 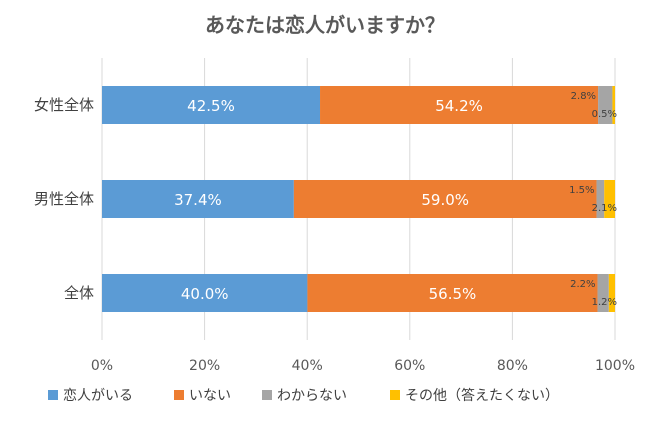 I want to click on data-label: 1.2%, so click(x=604, y=302).